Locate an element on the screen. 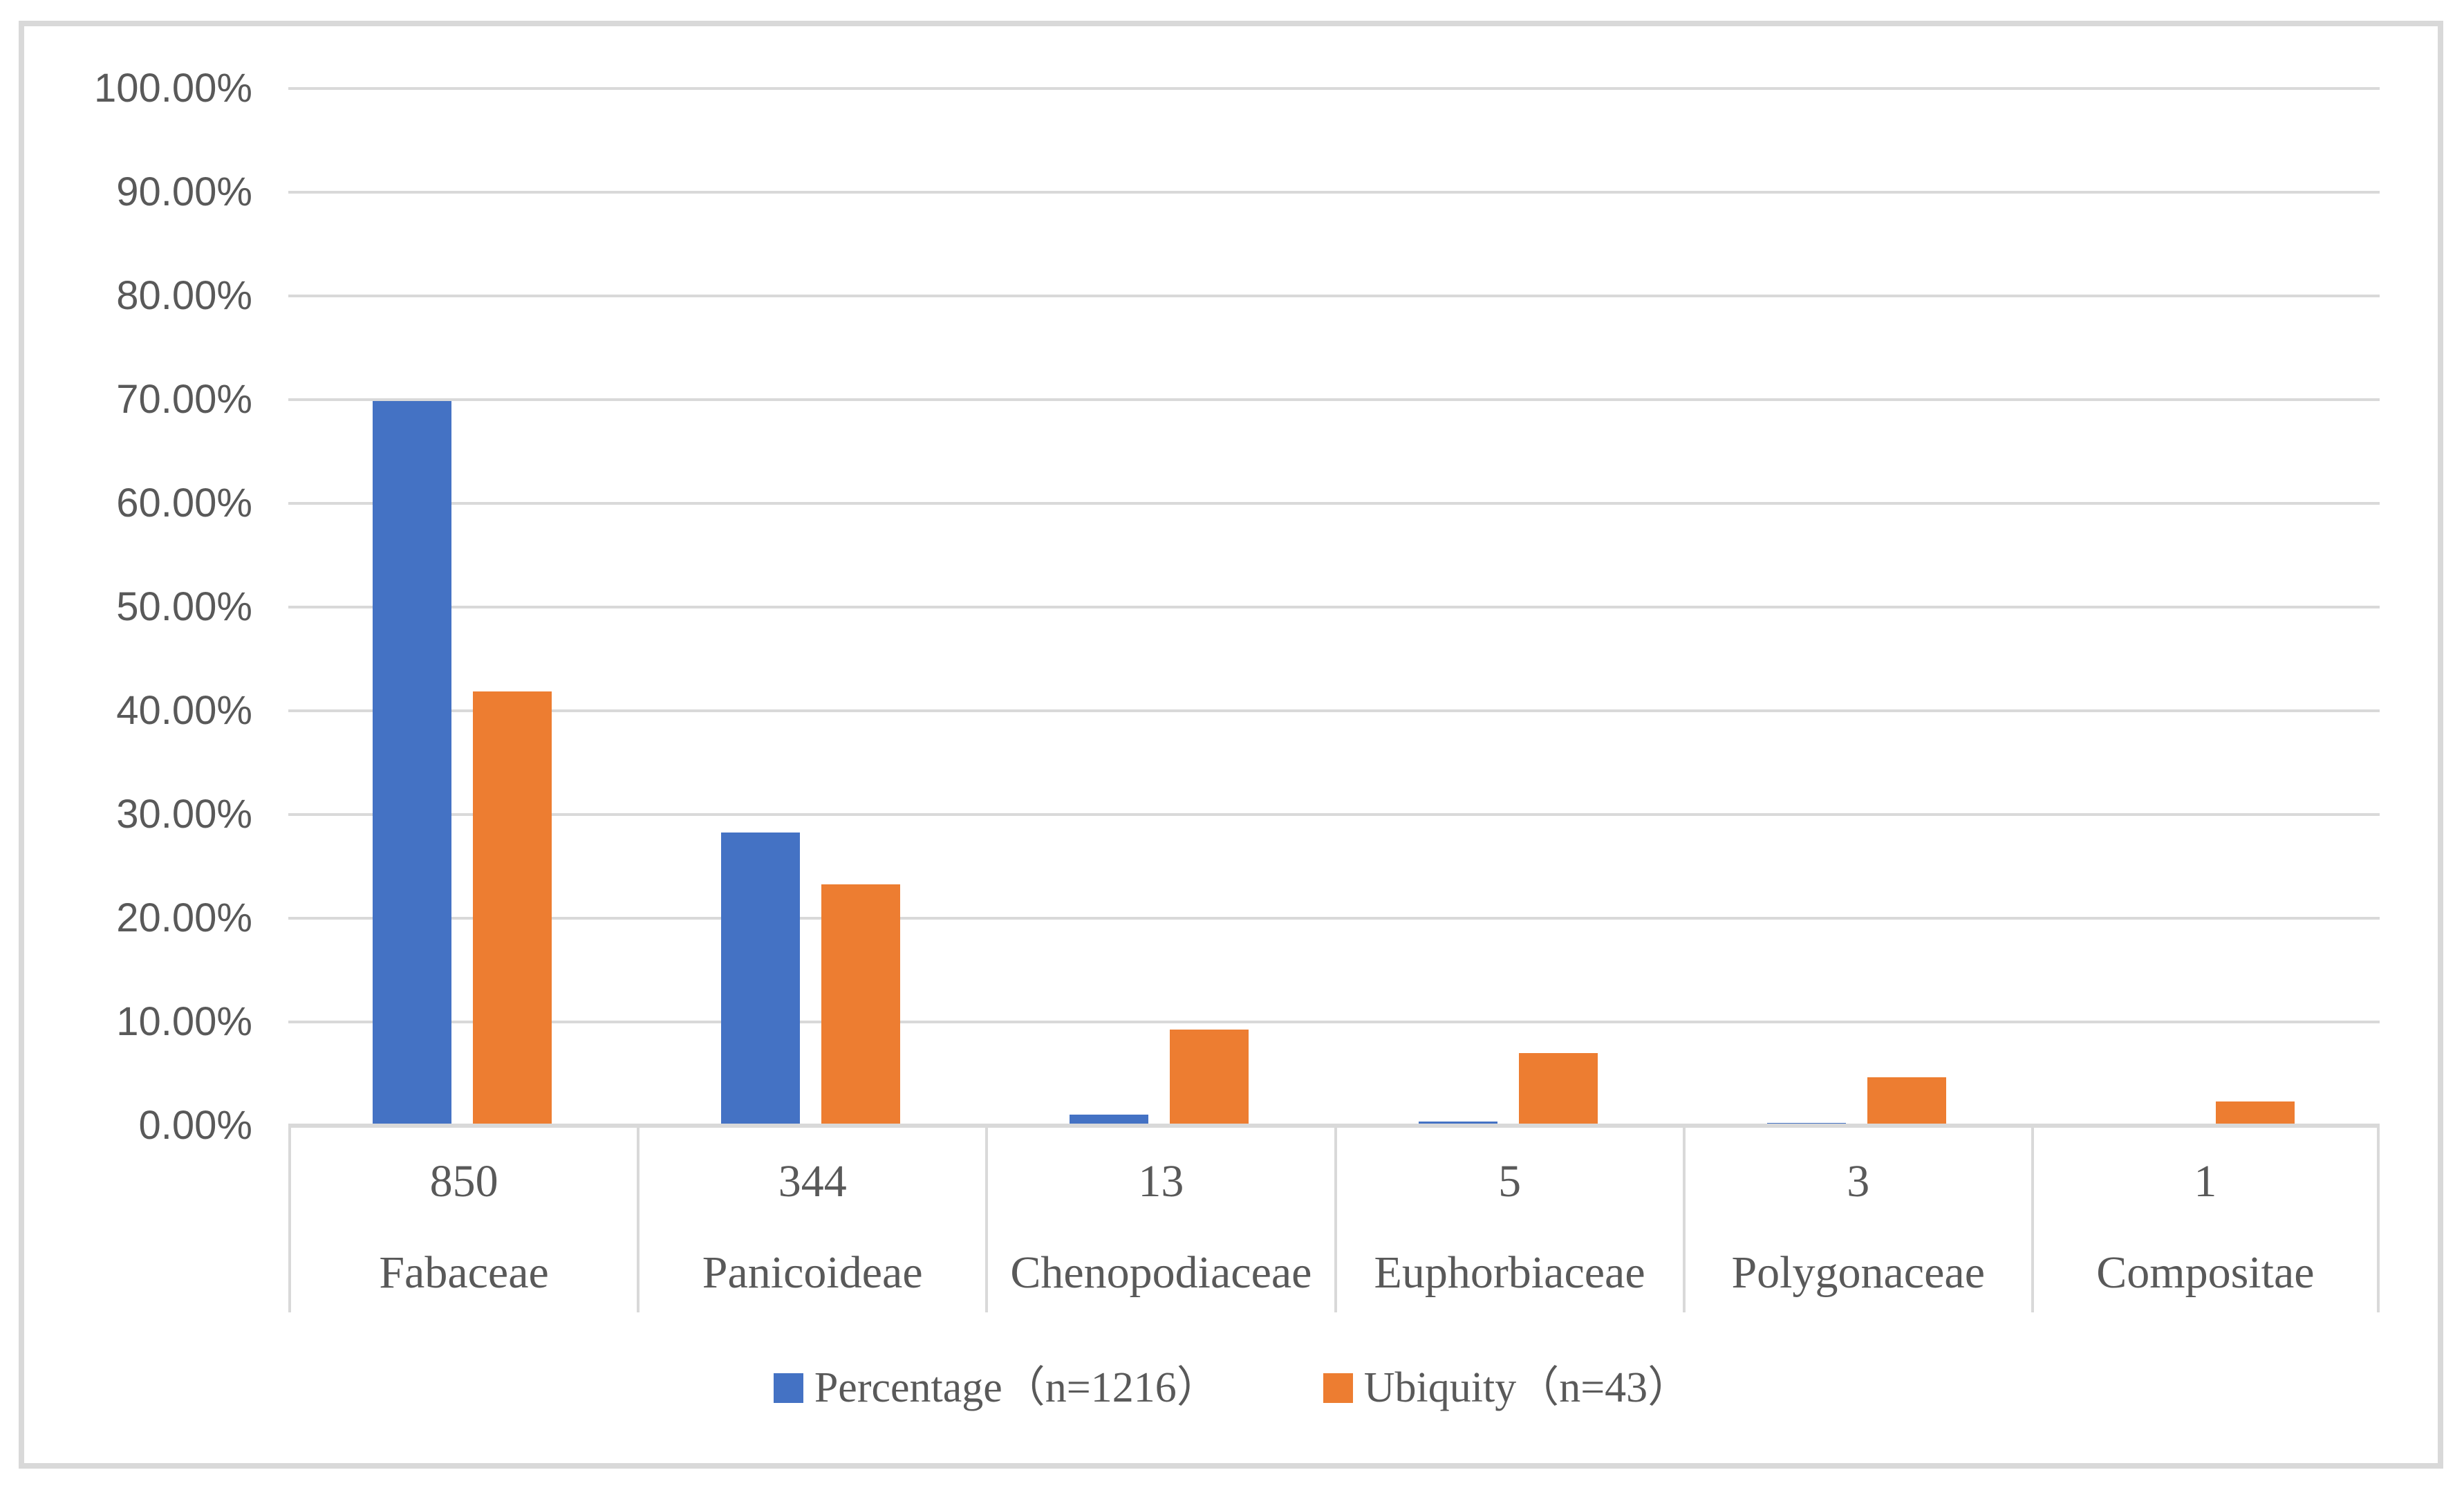  category-name-label: Euphorbiaceae is located at coordinates (1509, 1273).